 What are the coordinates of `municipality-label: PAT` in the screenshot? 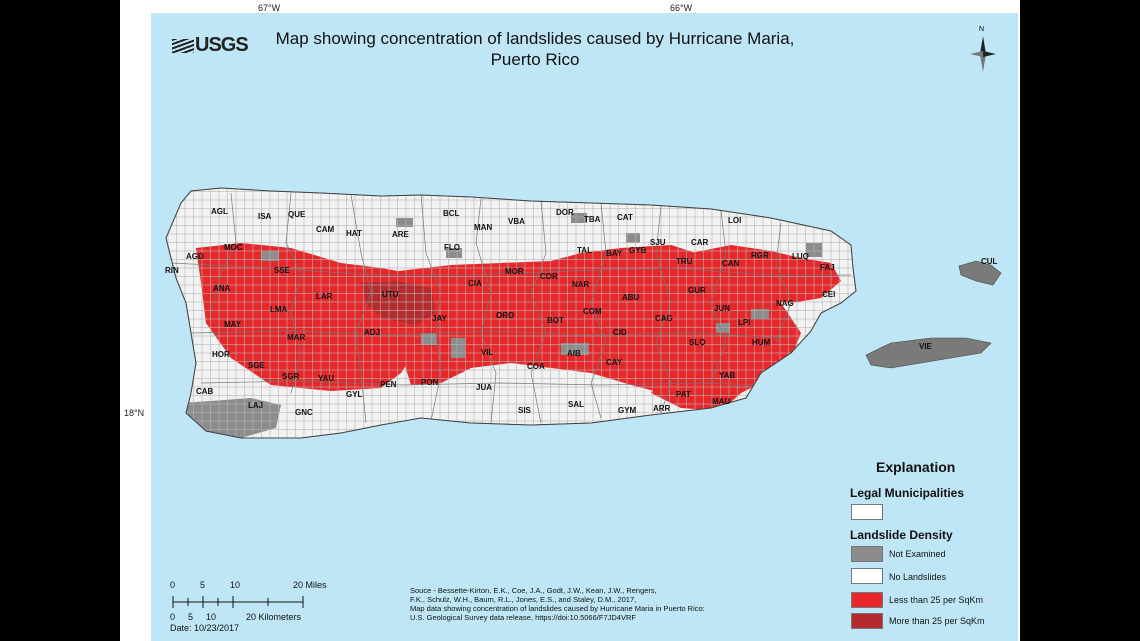 It's located at (683, 394).